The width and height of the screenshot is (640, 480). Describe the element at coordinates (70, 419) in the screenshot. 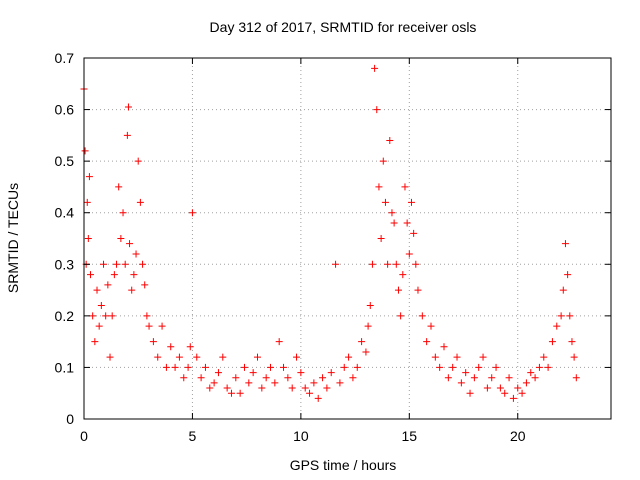

I see `y-tick-label: 0` at that location.